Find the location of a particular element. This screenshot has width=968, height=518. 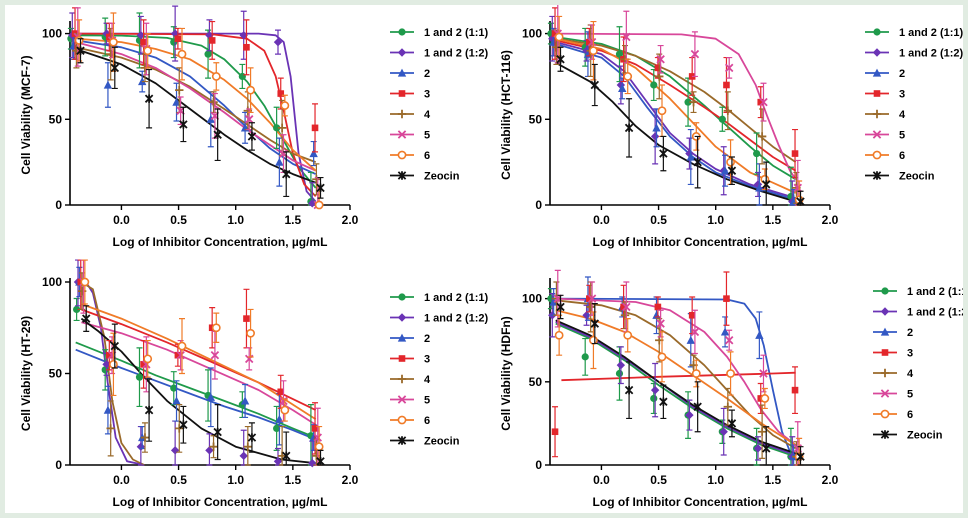

legend: 1 and 2 (1:1) 1 and 2 (1:2) 2 3 4 5 6 Zeocin is located at coordinates (920, 364).